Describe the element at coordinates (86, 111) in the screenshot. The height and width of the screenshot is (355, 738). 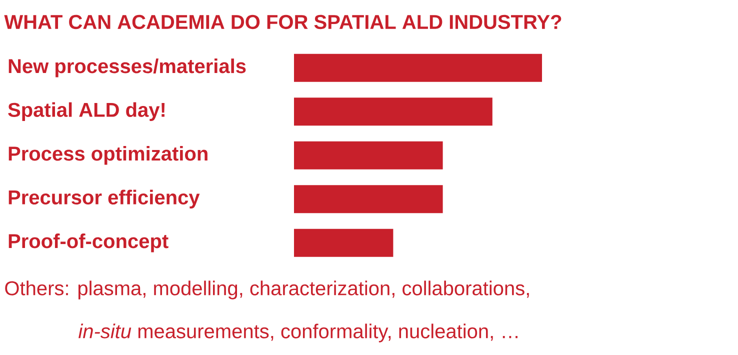
I see `y-tick-label: Spatial ALD day!` at that location.